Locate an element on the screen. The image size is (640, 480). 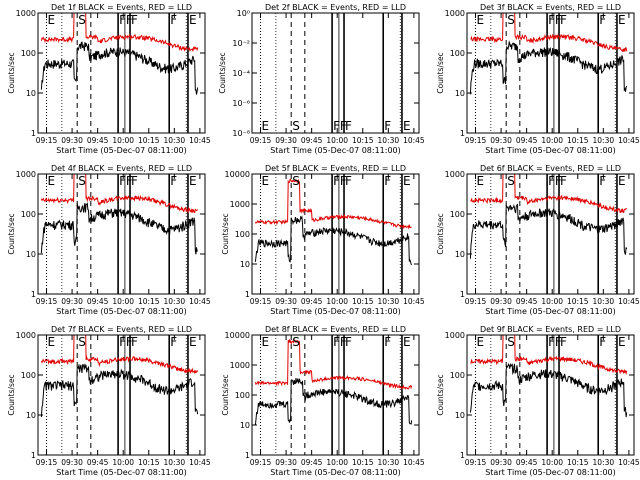
panel-title: Det 7f BLACK = Events, RED = LLD is located at coordinates (121, 329).